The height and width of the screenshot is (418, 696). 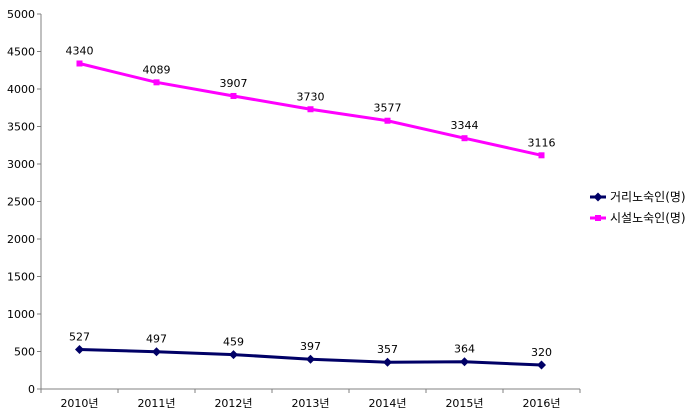 I want to click on data-label: 4089, so click(x=157, y=69).